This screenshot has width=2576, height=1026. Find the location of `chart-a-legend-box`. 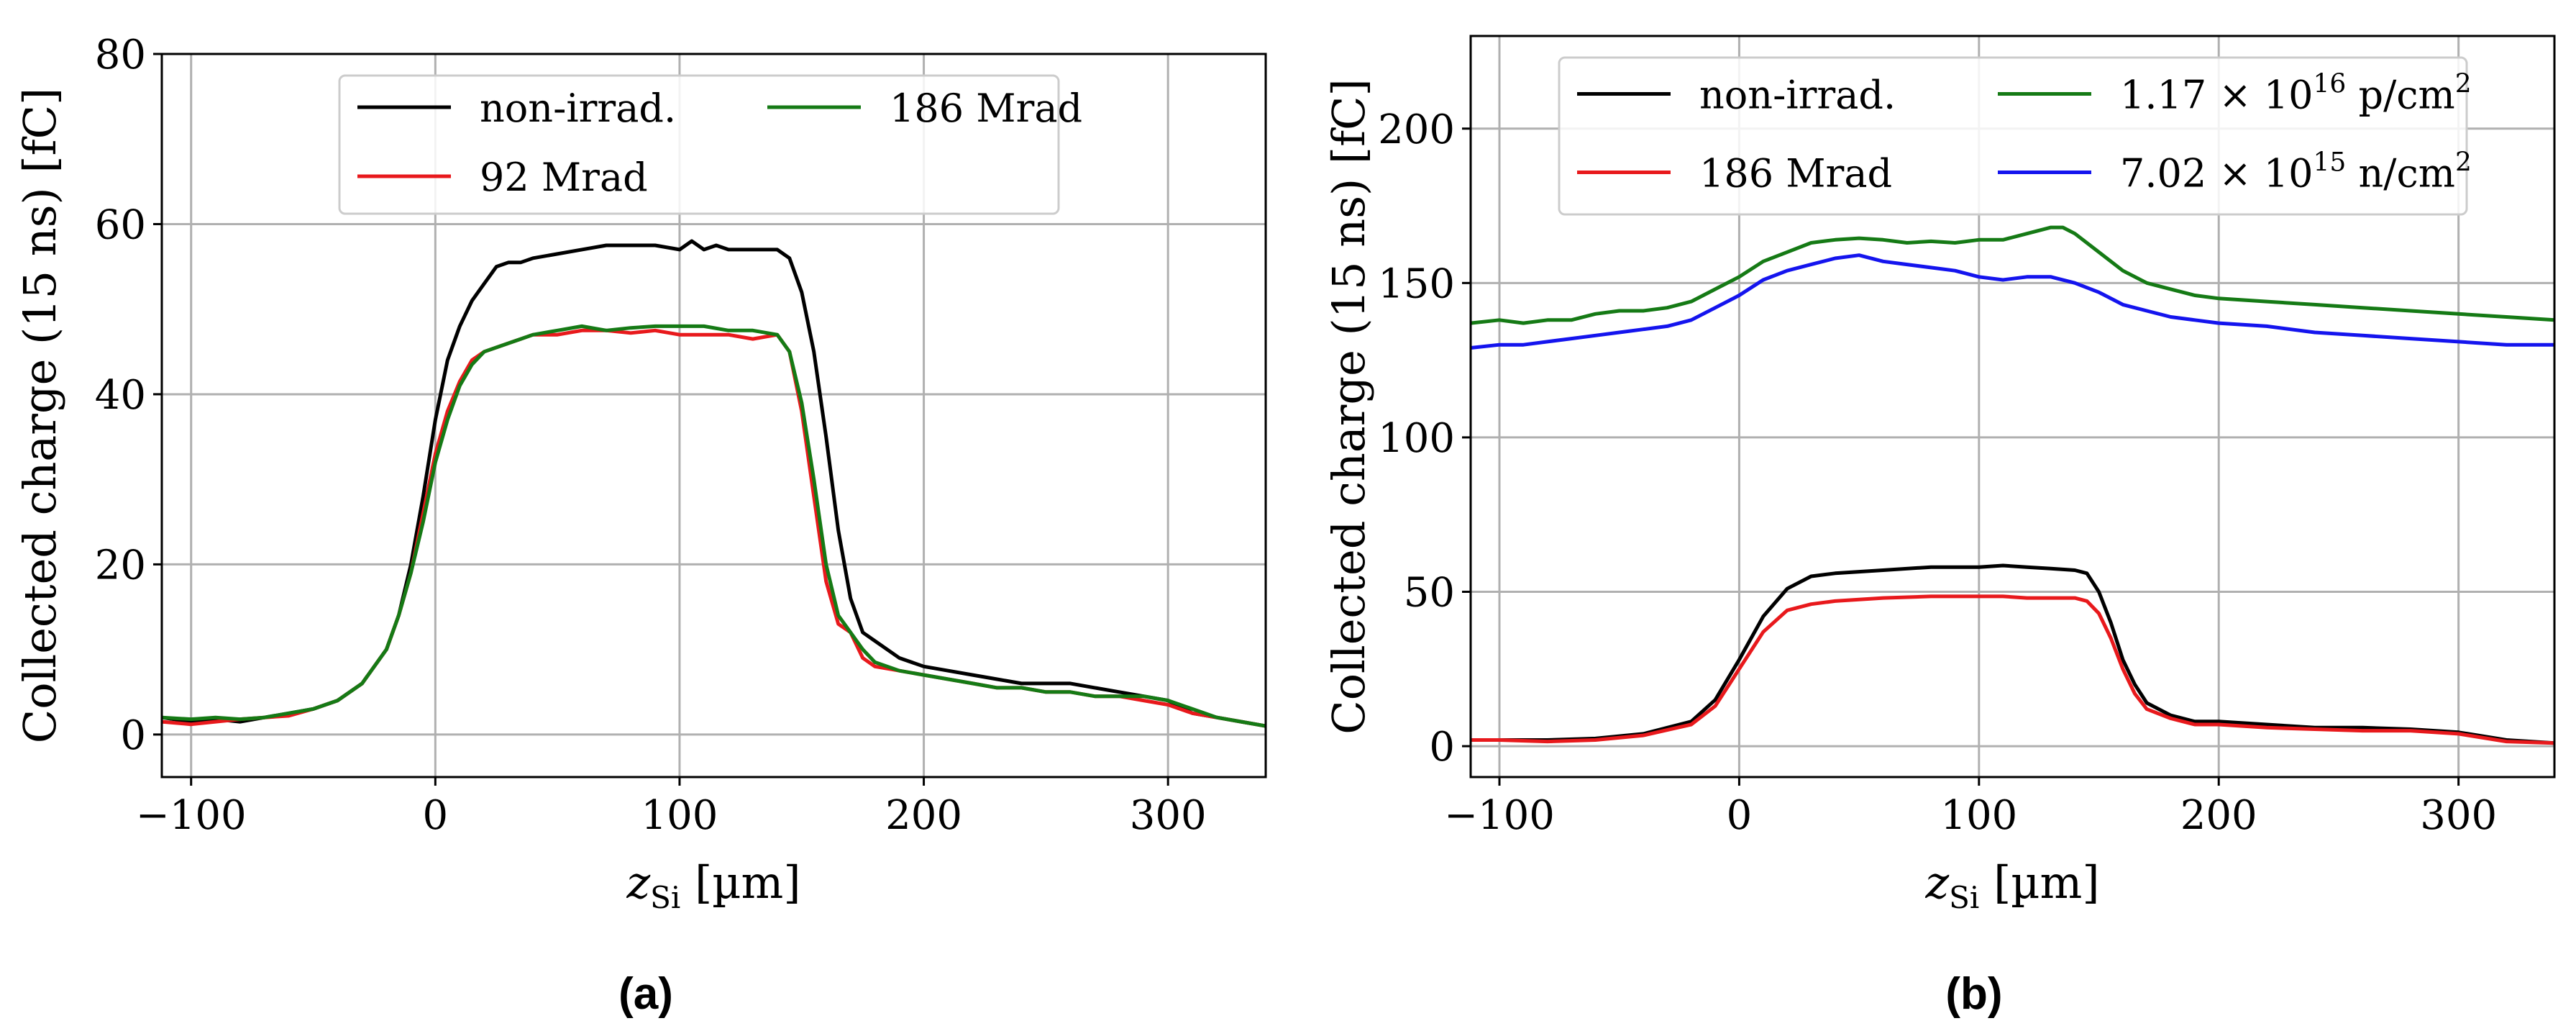

chart-a-legend-box is located at coordinates (699, 144).